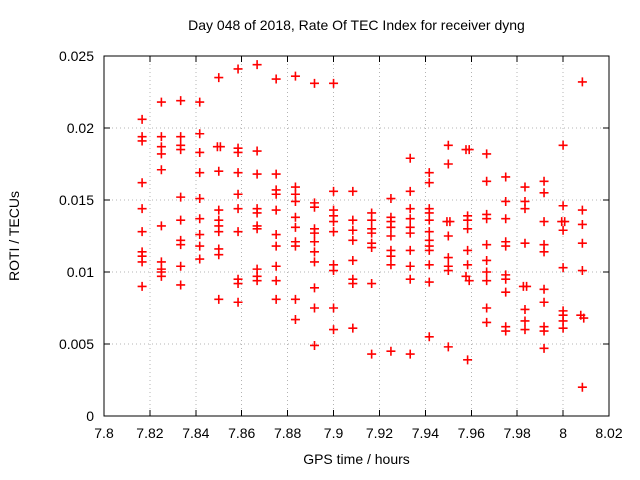 The width and height of the screenshot is (640, 480). I want to click on x-tick-label: 7.94, so click(425, 433).